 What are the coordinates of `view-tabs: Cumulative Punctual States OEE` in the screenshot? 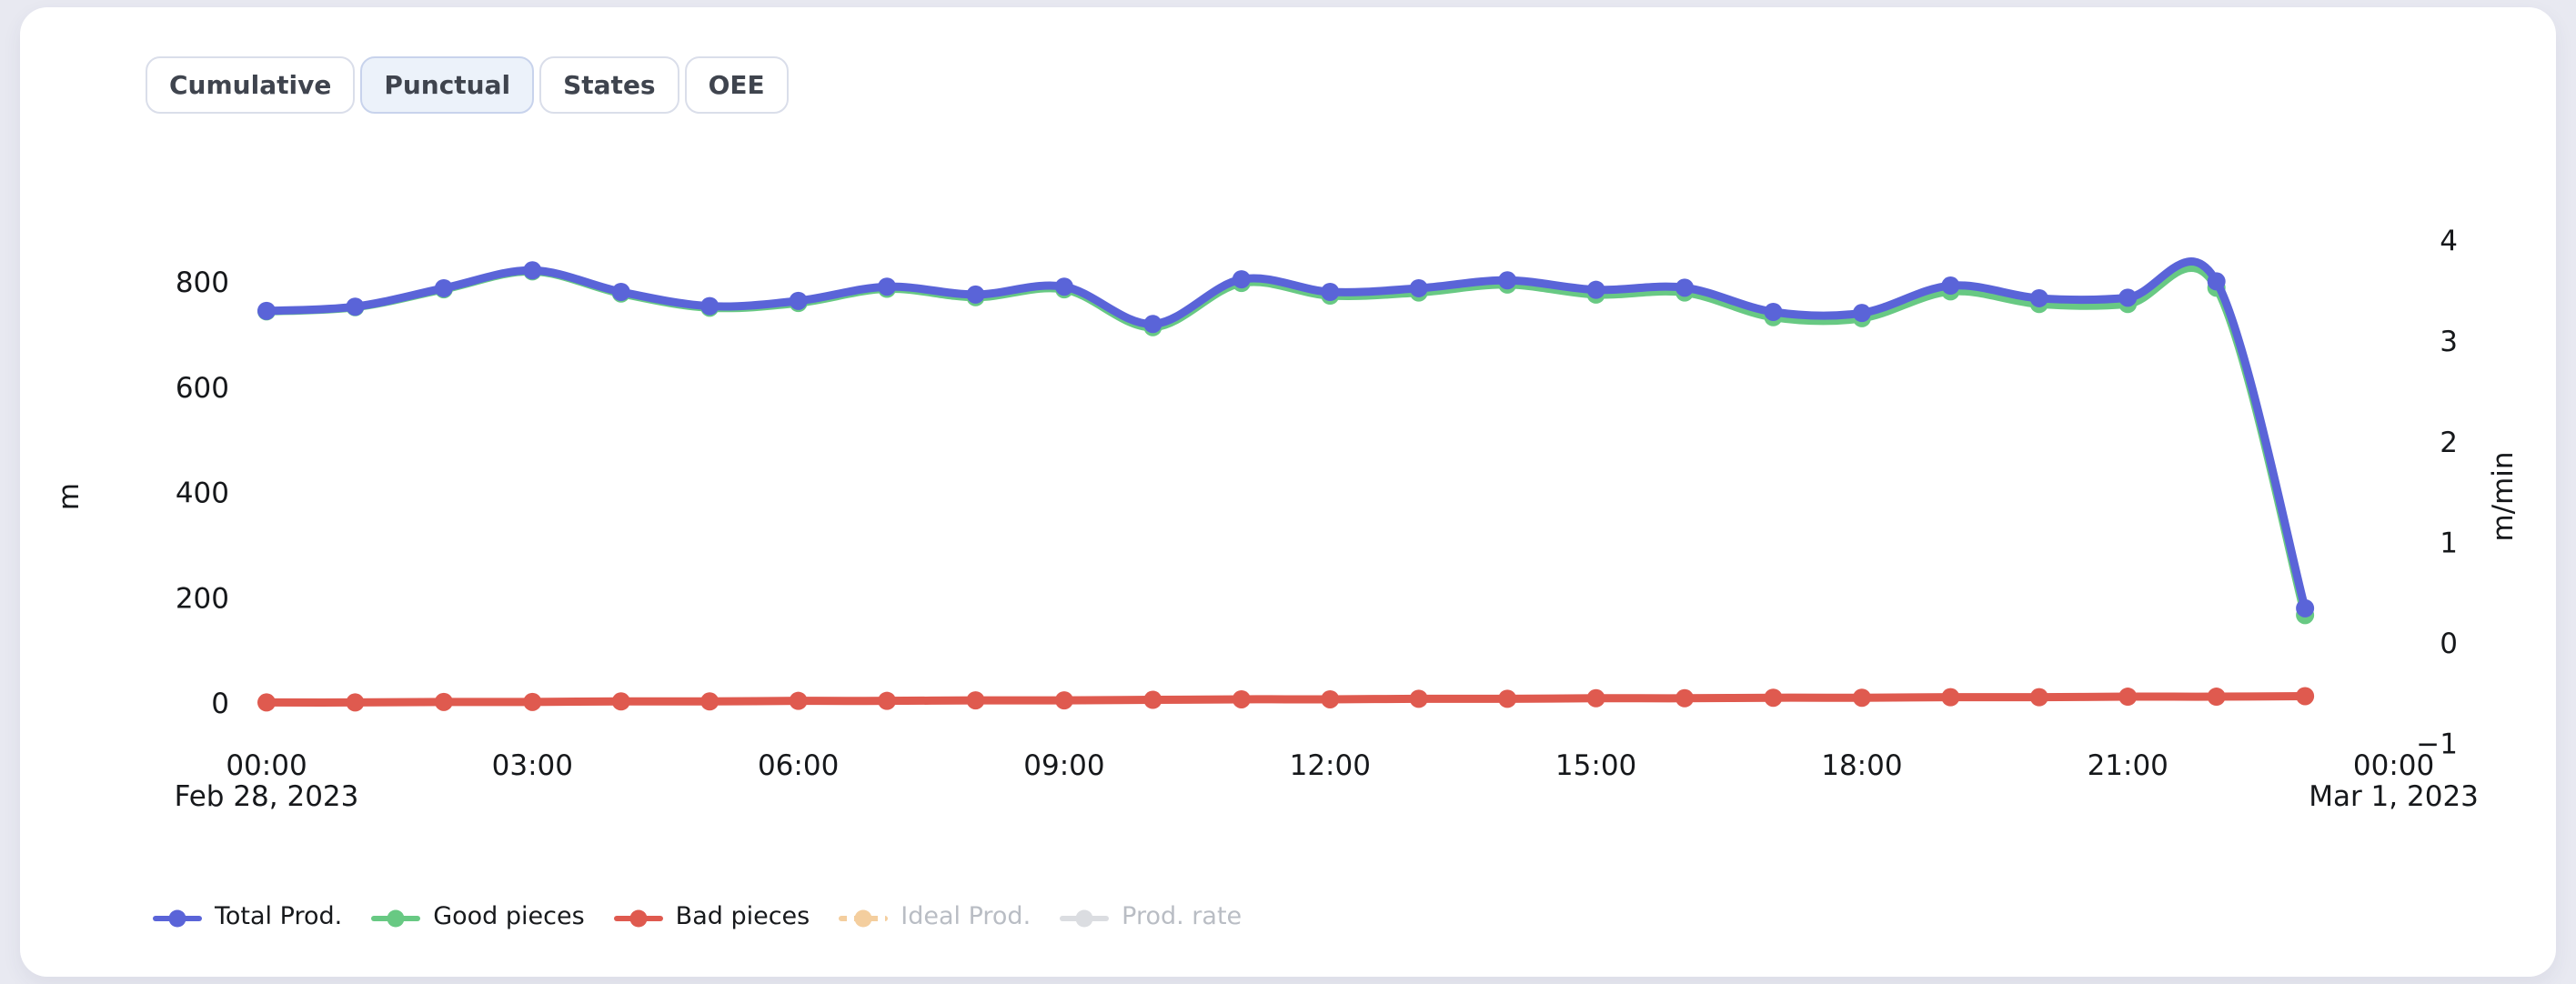 It's located at (467, 85).